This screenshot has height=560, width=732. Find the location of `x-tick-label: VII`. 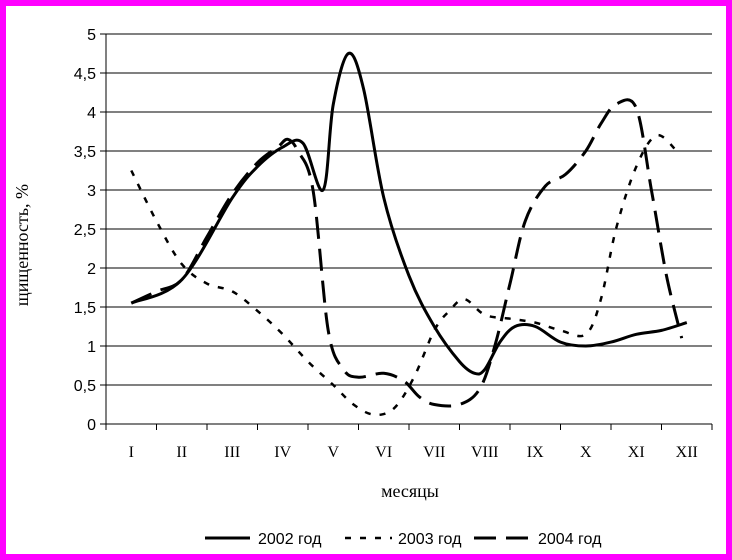

x-tick-label: VII is located at coordinates (434, 452).